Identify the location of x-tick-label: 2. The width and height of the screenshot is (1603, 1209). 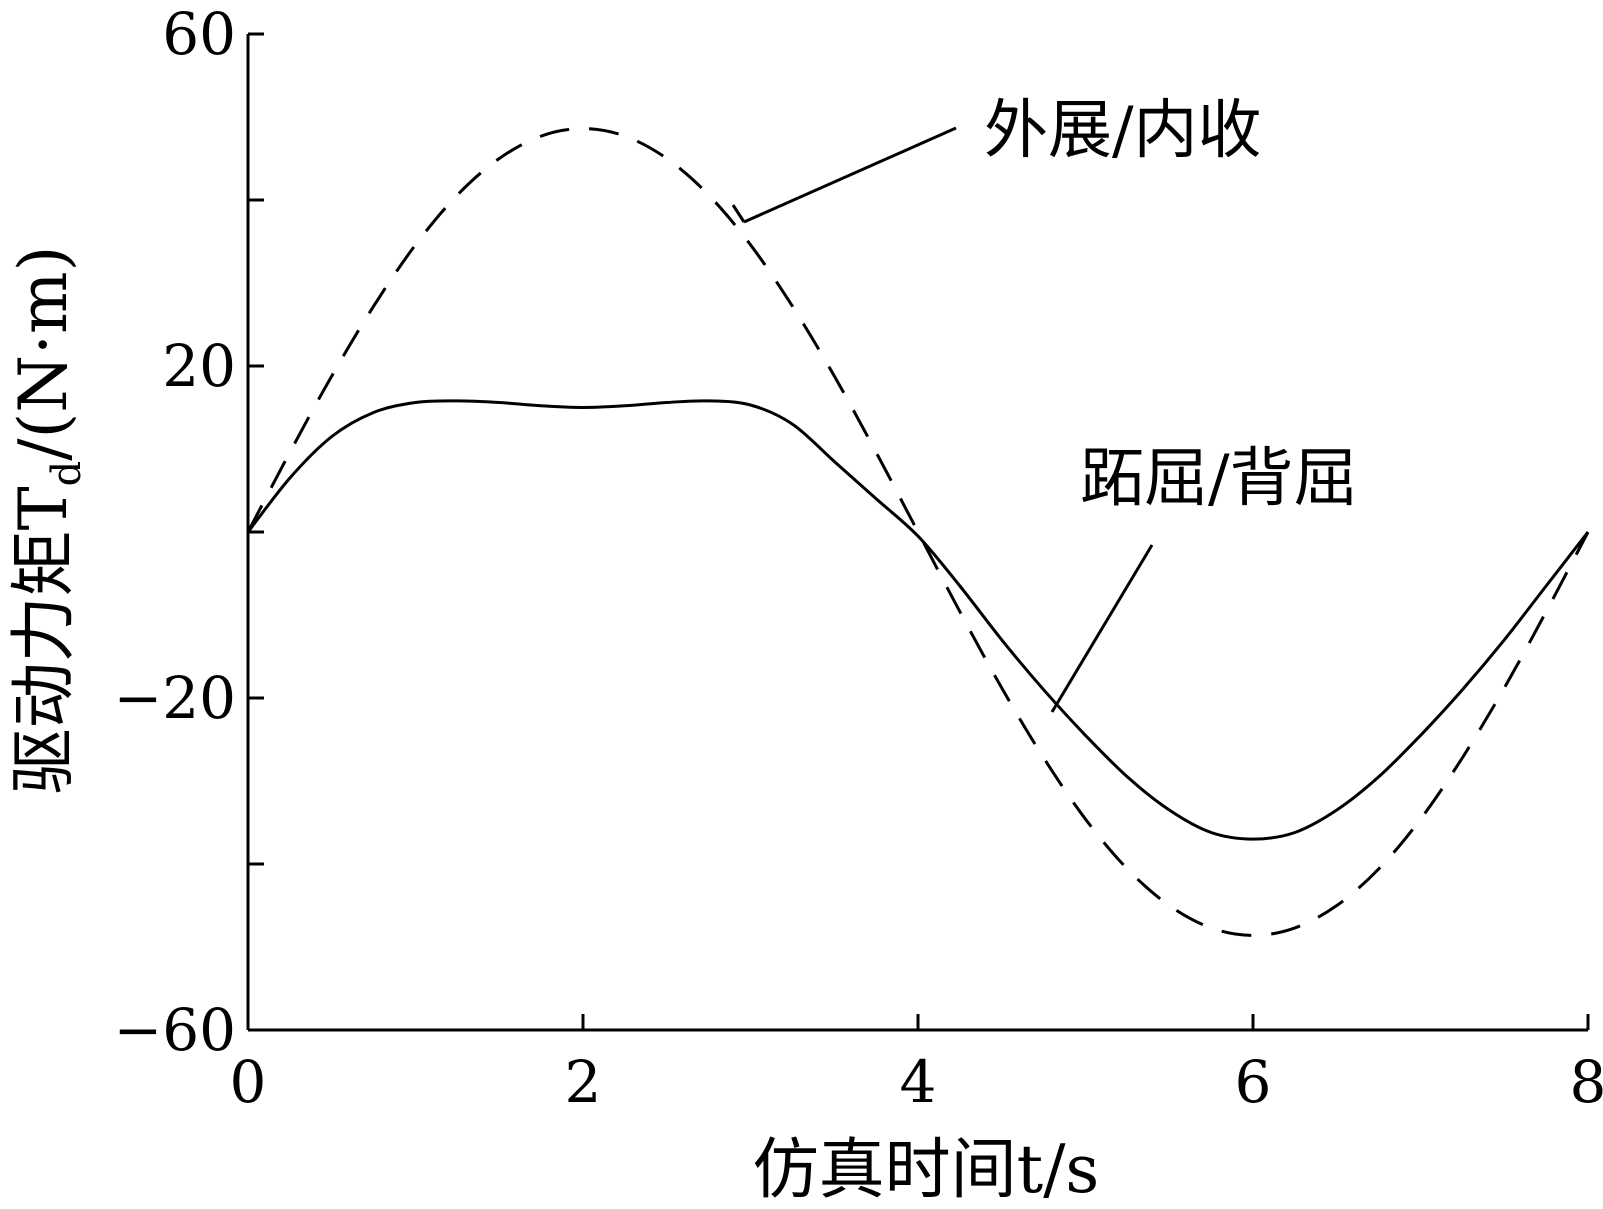
(583, 1082).